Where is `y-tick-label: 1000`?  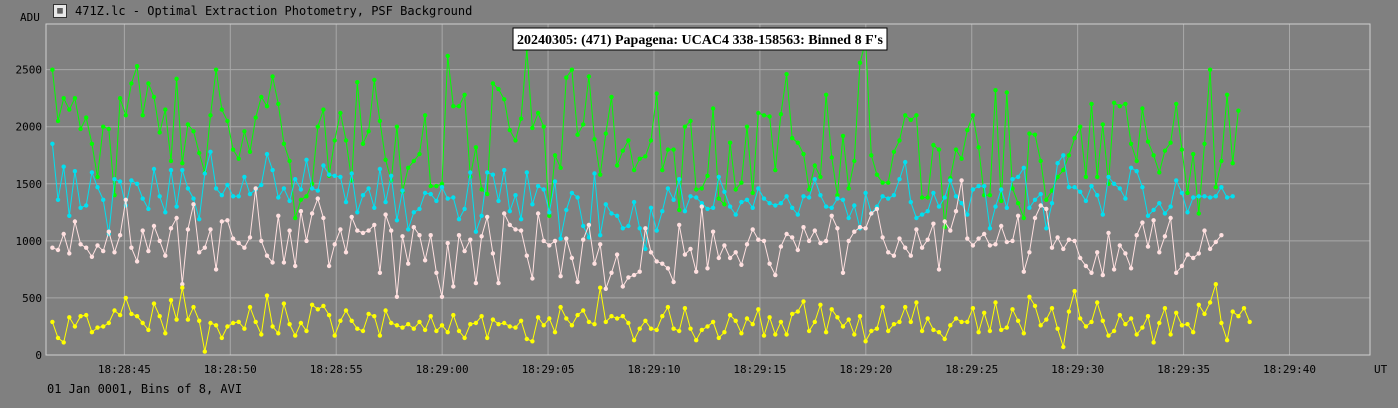
y-tick-label: 1000 is located at coordinates (29, 241).